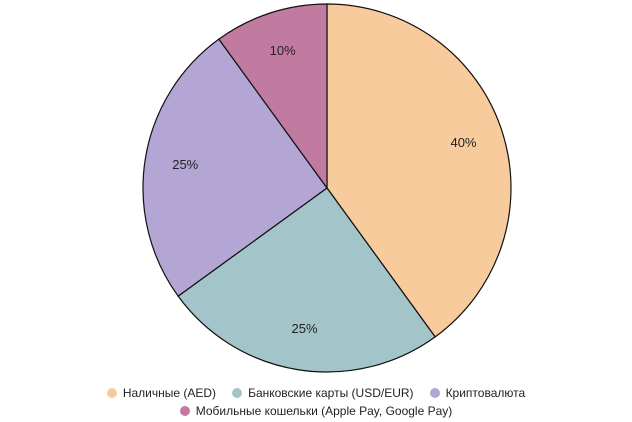 The width and height of the screenshot is (632, 422). I want to click on pie-slice, so click(273, 96).